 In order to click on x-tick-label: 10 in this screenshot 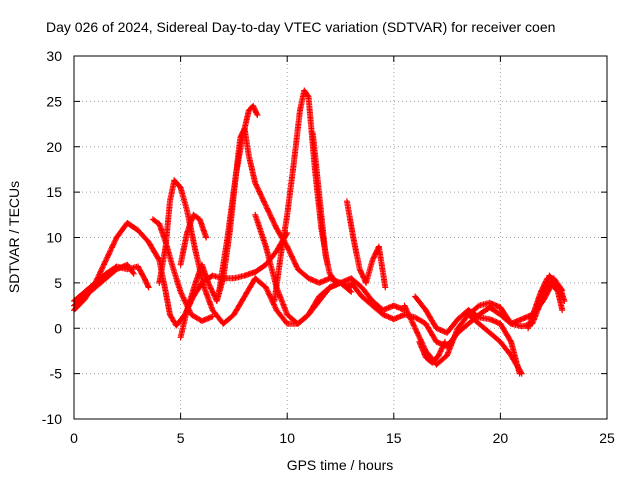, I will do `click(287, 438)`.